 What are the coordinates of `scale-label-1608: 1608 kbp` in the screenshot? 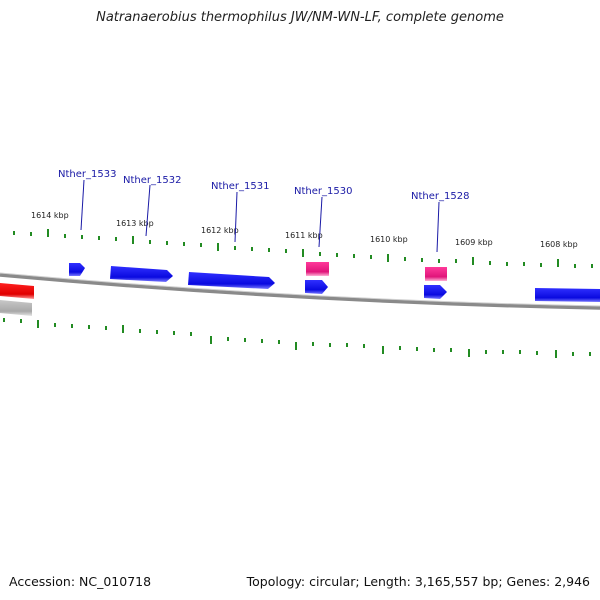 It's located at (559, 244).